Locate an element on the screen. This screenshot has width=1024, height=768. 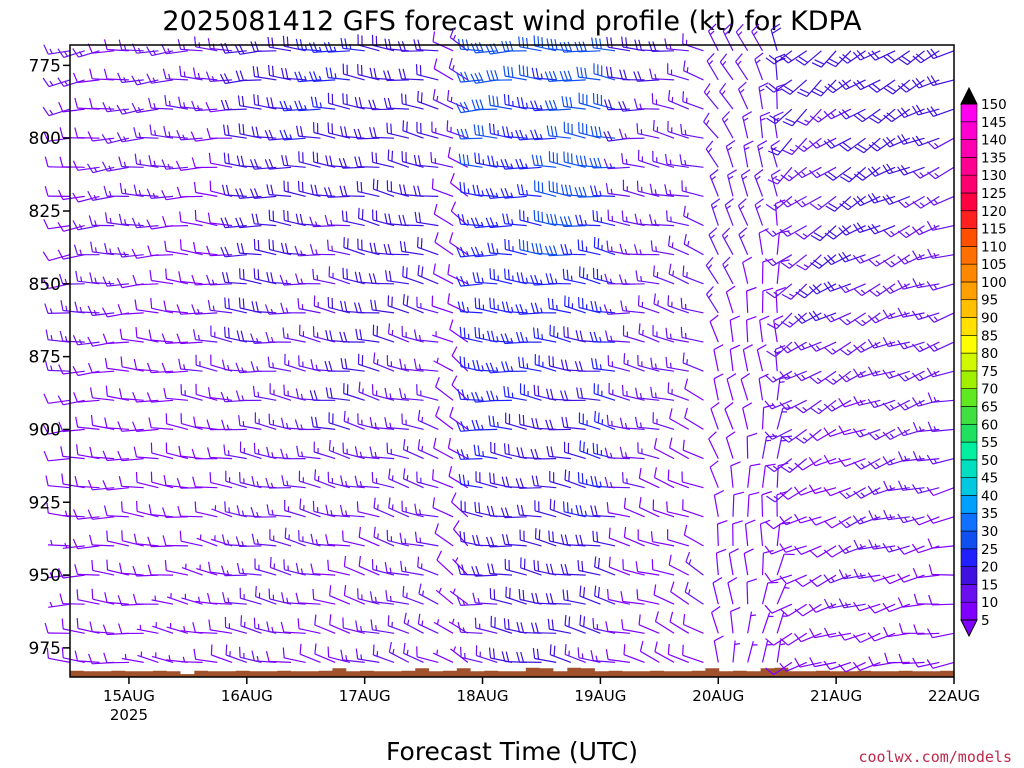
y-tick-label: 850 is located at coordinates (45, 285).